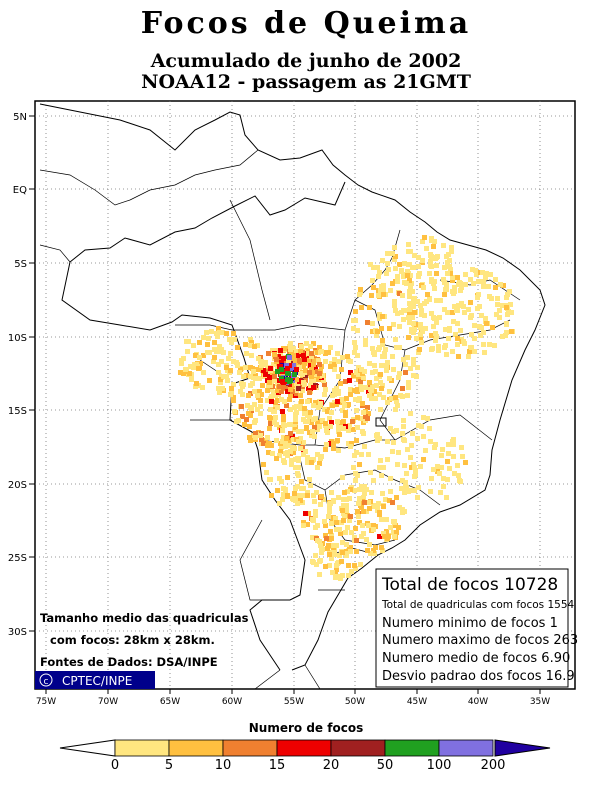 The height and width of the screenshot is (792, 612). Describe the element at coordinates (17, 338) in the screenshot. I see `lat-tick-label: 10S` at that location.